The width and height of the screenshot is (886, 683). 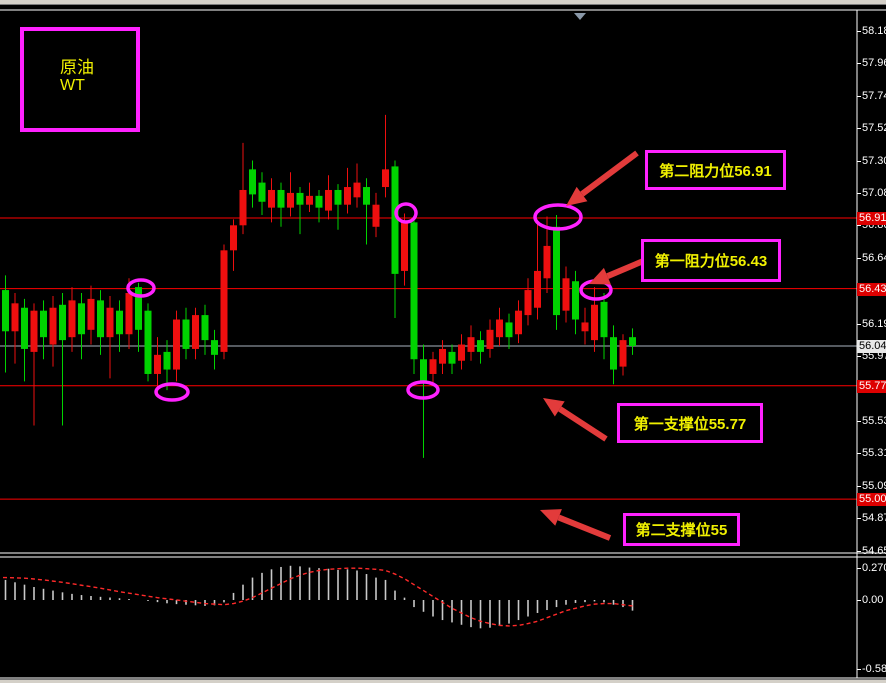 I want to click on symbol-code: WT, so click(x=72, y=85).